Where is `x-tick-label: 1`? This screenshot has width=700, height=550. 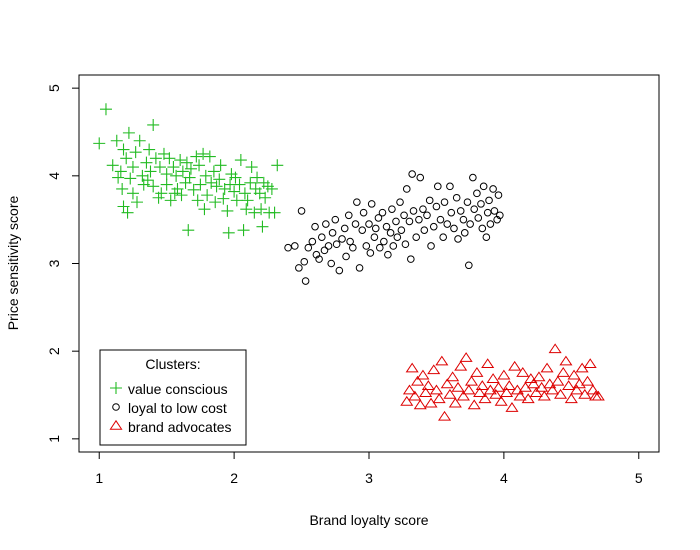
x-tick-label: 1 is located at coordinates (99, 478).